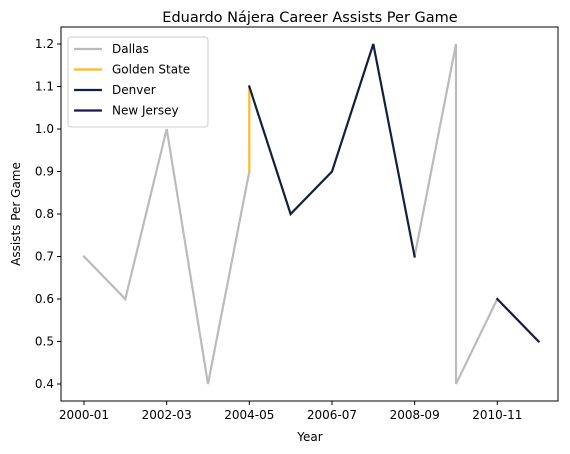  Describe the element at coordinates (16, 214) in the screenshot. I see `y-axis-label: Assists Per Game` at that location.